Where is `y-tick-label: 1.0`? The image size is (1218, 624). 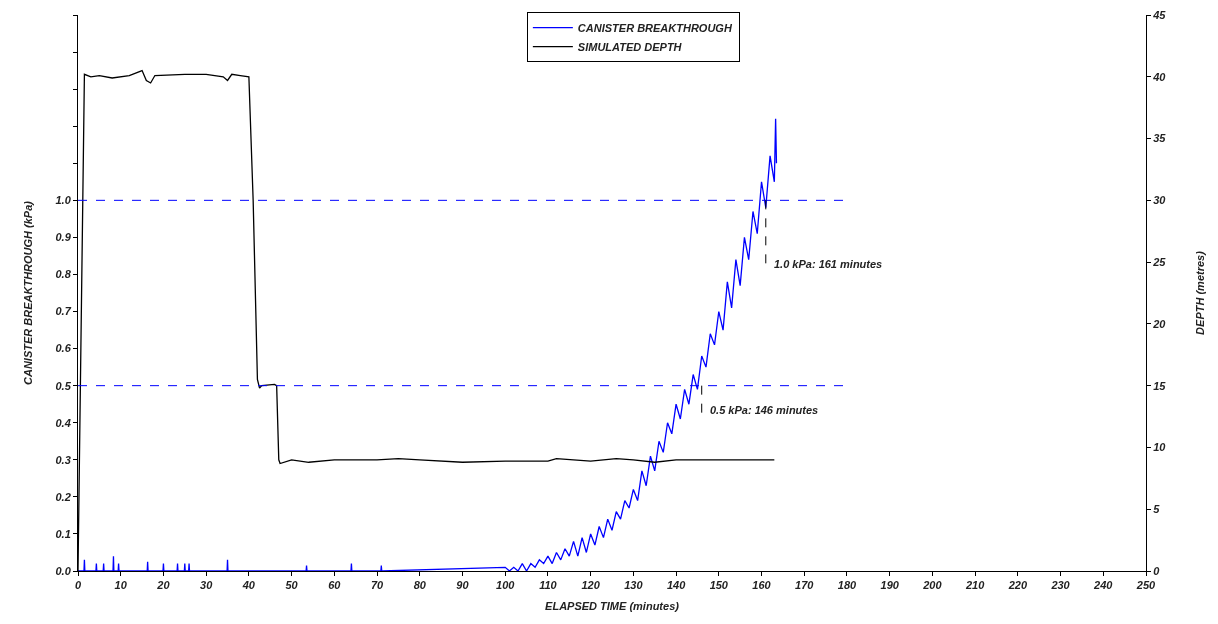
y-tick-label: 1.0 is located at coordinates (63, 200).